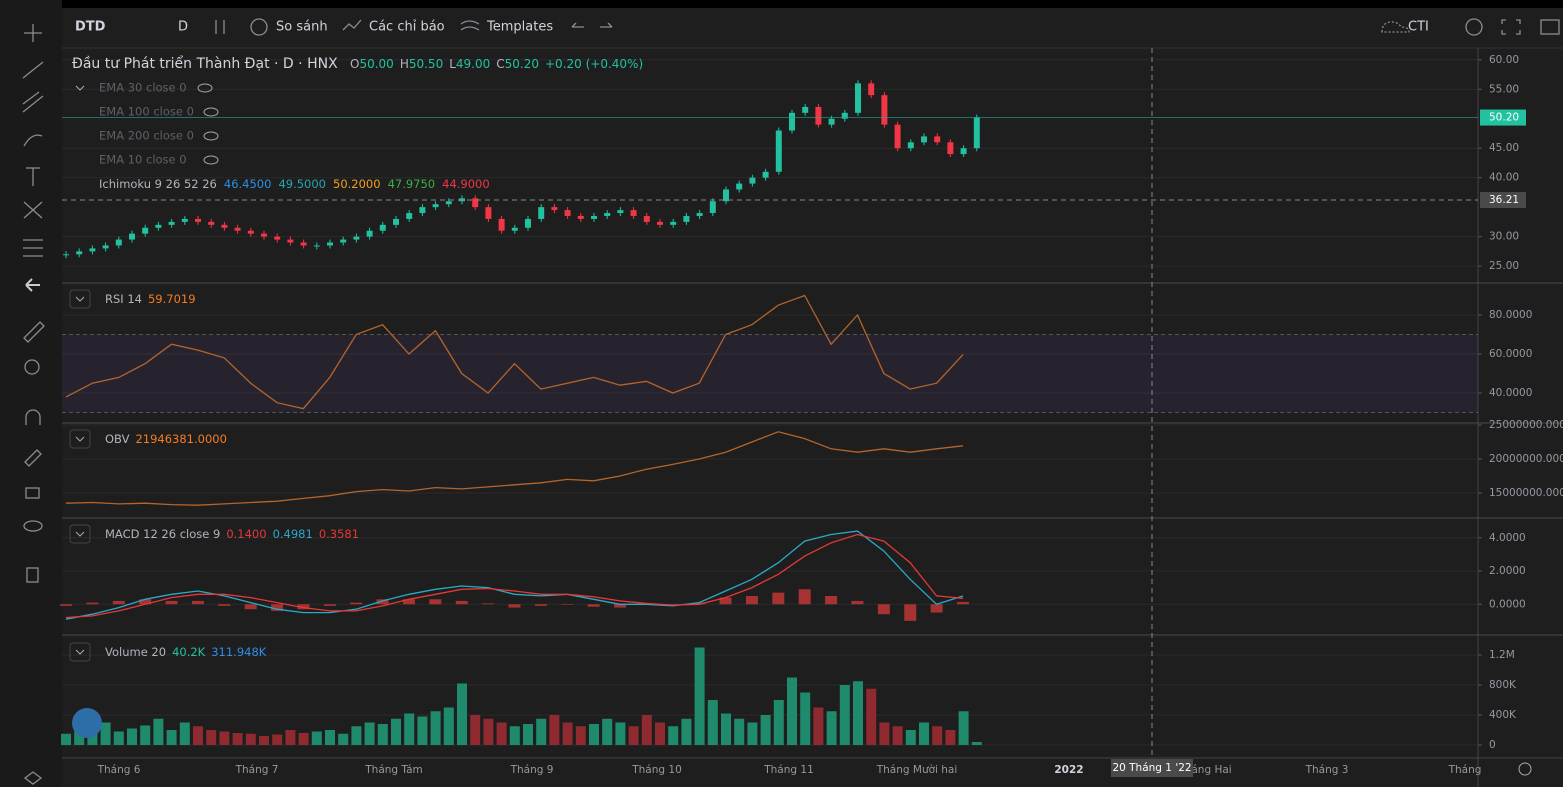 Image resolution: width=1563 pixels, height=787 pixels. Describe the element at coordinates (257, 770) in the screenshot. I see `x-tick-label: Tháng 7` at that location.